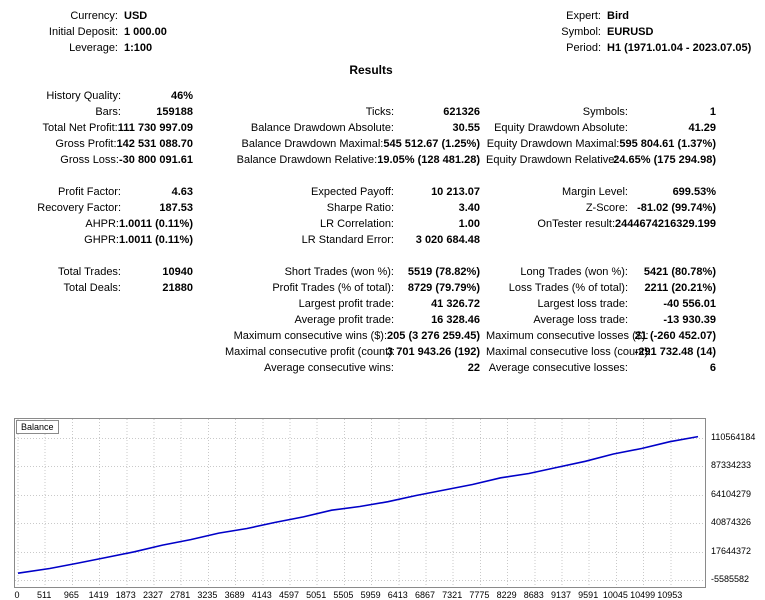  Describe the element at coordinates (145, 32) in the screenshot. I see `header-value: 1 000.00` at that location.